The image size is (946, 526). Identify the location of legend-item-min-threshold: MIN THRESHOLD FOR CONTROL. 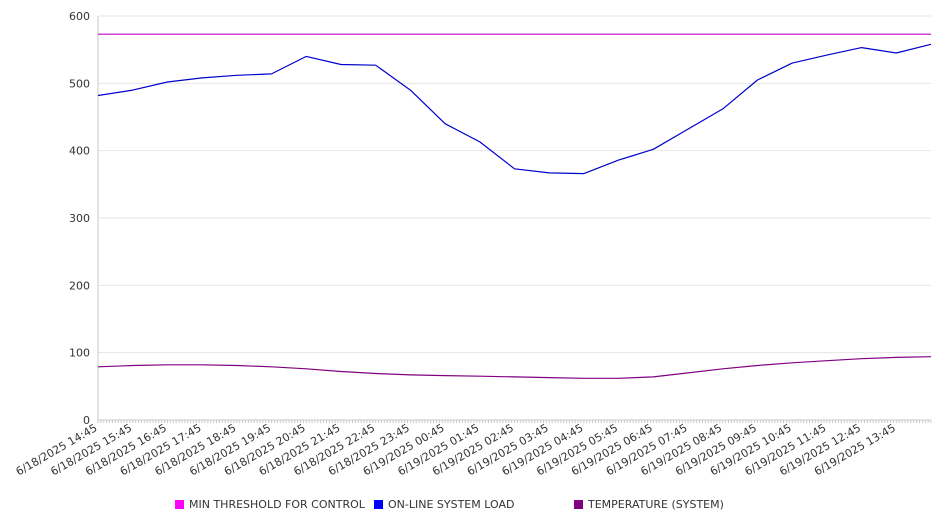
(270, 504).